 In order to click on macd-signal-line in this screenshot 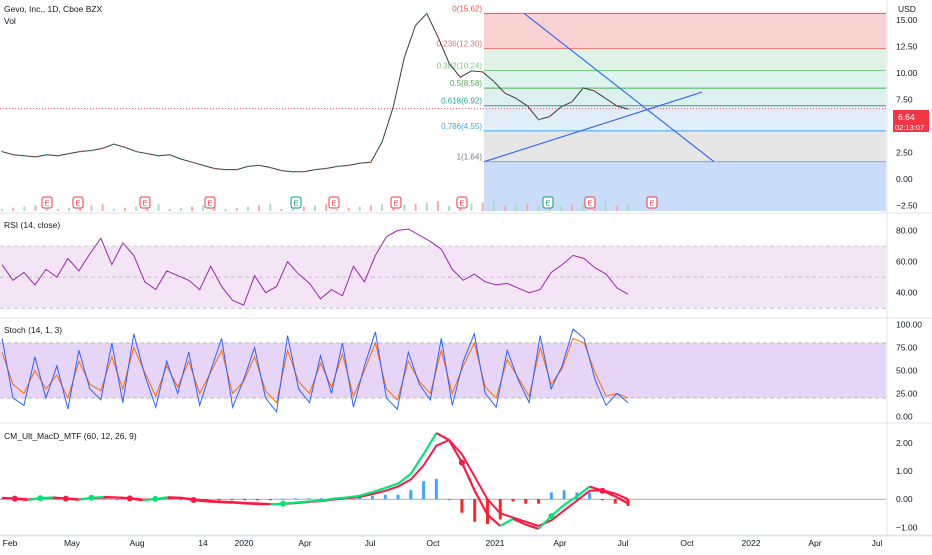, I will do `click(315, 483)`.